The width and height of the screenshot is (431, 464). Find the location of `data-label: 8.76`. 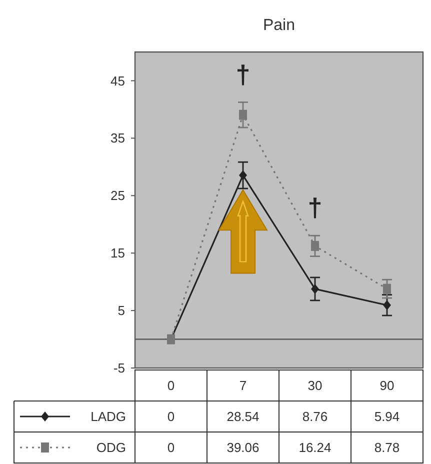

data-label: 8.76 is located at coordinates (315, 416).